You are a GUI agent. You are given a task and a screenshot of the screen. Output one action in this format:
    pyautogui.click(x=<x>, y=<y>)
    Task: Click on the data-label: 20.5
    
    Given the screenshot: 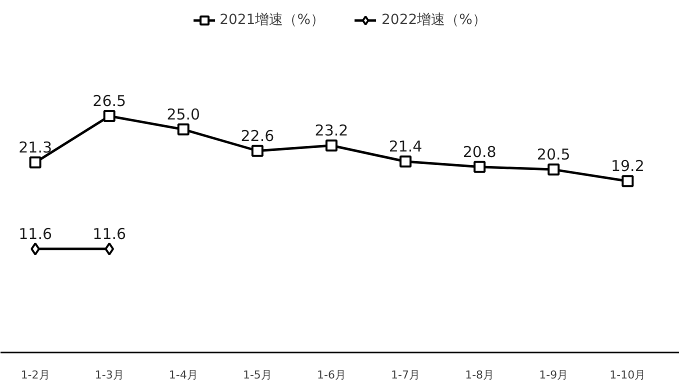 What is the action you would take?
    pyautogui.click(x=553, y=155)
    